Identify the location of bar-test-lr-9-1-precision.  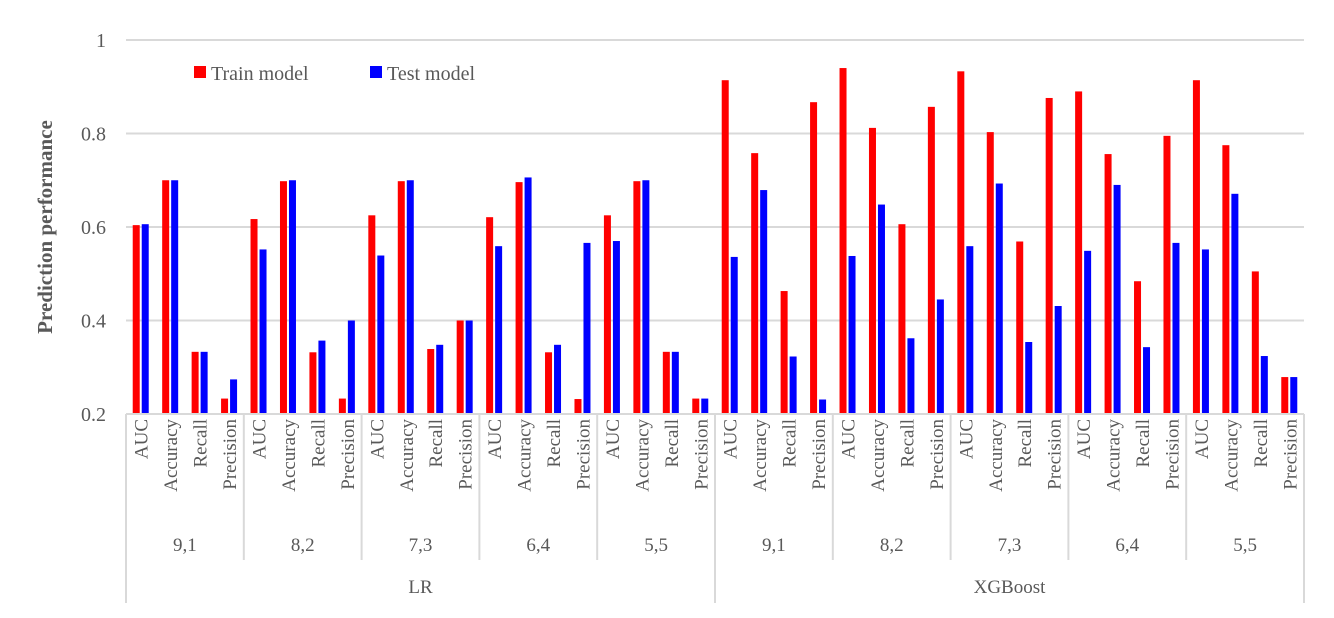
(234, 396).